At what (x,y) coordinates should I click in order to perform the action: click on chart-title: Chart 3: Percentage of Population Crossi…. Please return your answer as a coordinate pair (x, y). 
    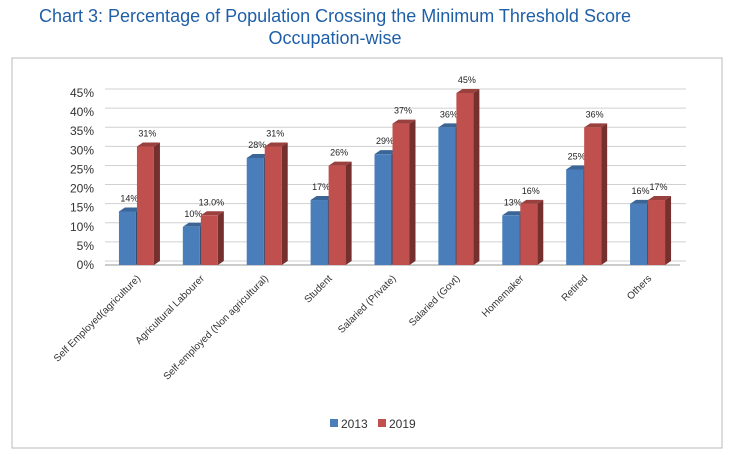
    Looking at the image, I should click on (335, 16).